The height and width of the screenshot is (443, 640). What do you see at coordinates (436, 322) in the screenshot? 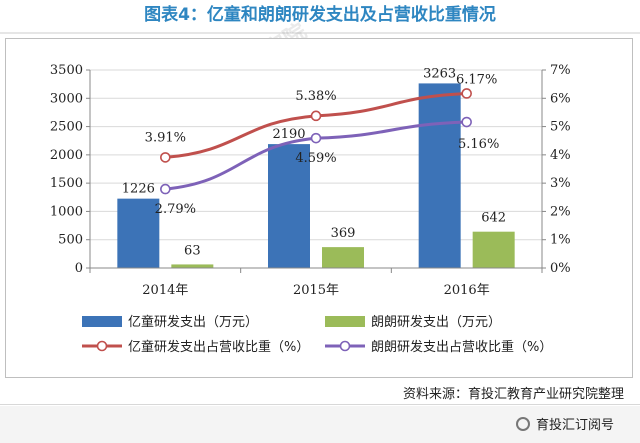
I see `legend-label: 朗朗研发支出（万元）` at bounding box center [436, 322].